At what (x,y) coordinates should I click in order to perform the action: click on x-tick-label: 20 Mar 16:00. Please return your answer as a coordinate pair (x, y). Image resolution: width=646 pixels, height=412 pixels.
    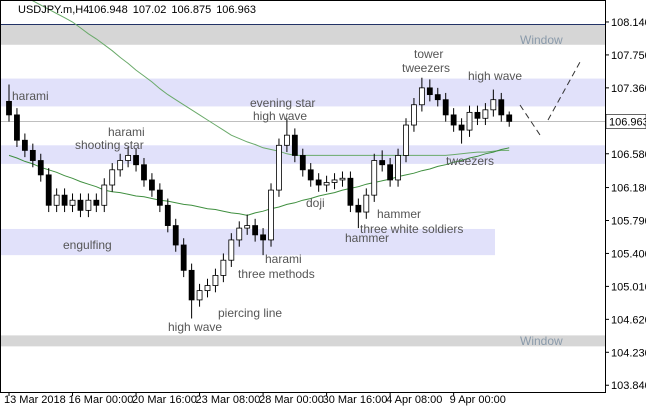
    Looking at the image, I should click on (164, 400).